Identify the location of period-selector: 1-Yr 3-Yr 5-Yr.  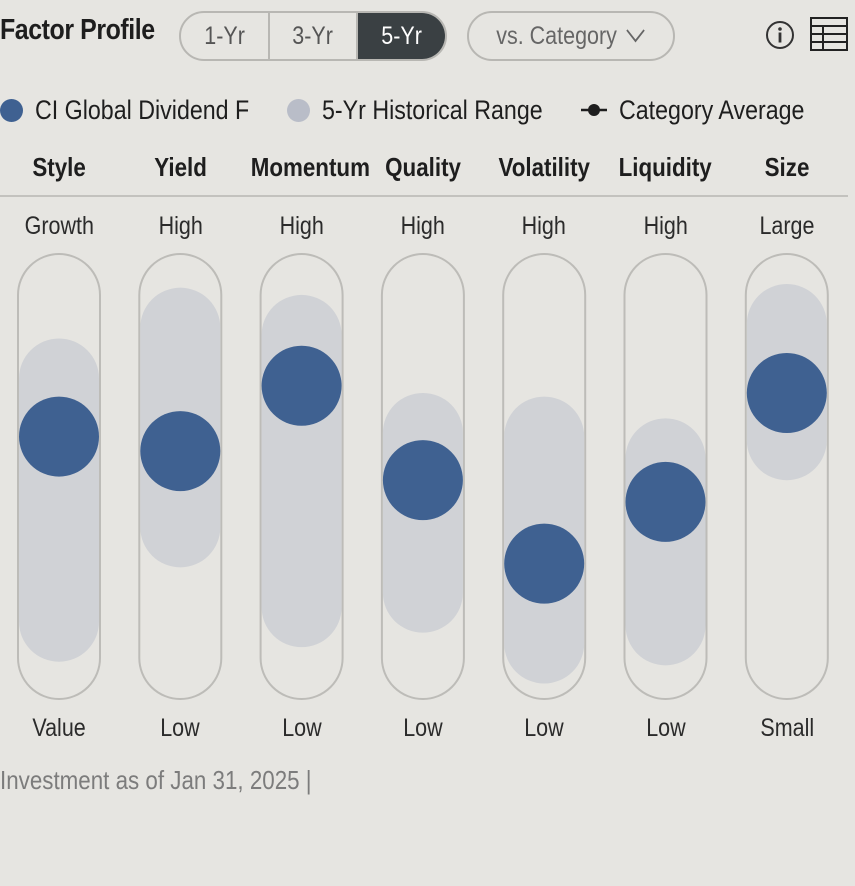
(313, 36).